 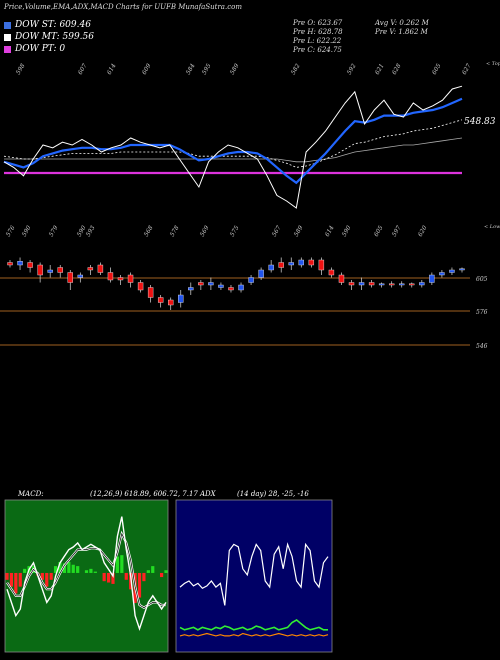 I want to click on bottom-label: 597, so click(x=397, y=231).